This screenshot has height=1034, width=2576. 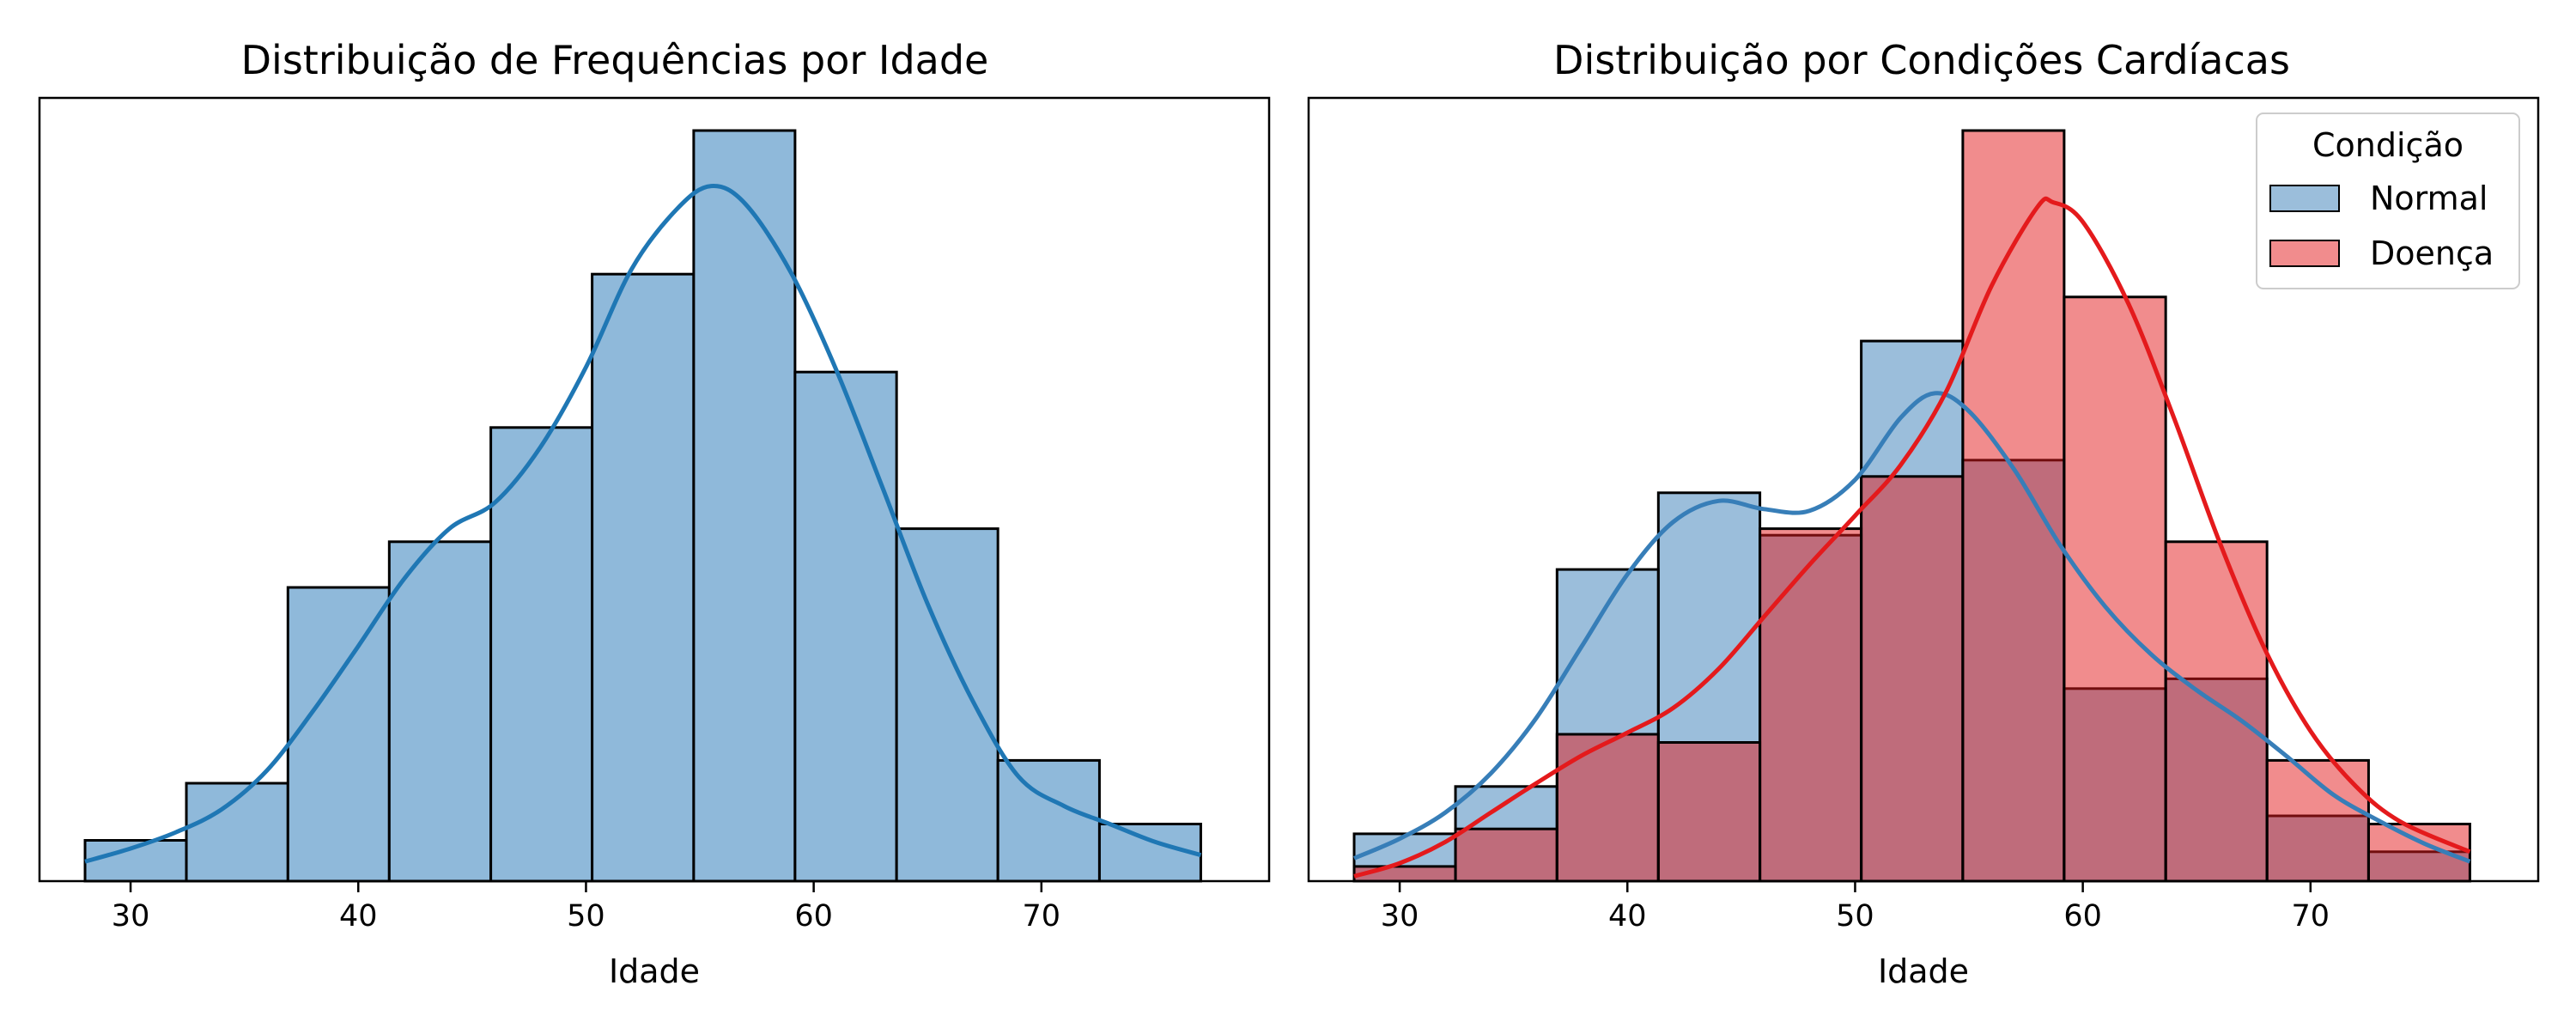 What do you see at coordinates (1922, 60) in the screenshot?
I see `chart-title-cardiac-conditions: Distribuição por Condições Cardíacas` at bounding box center [1922, 60].